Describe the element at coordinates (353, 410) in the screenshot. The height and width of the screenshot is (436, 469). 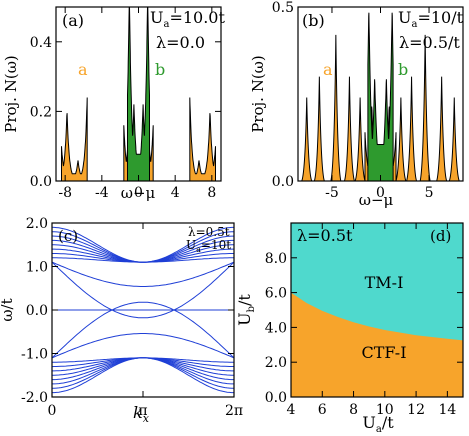
I see `panel-d-xtick-label: 8` at that location.